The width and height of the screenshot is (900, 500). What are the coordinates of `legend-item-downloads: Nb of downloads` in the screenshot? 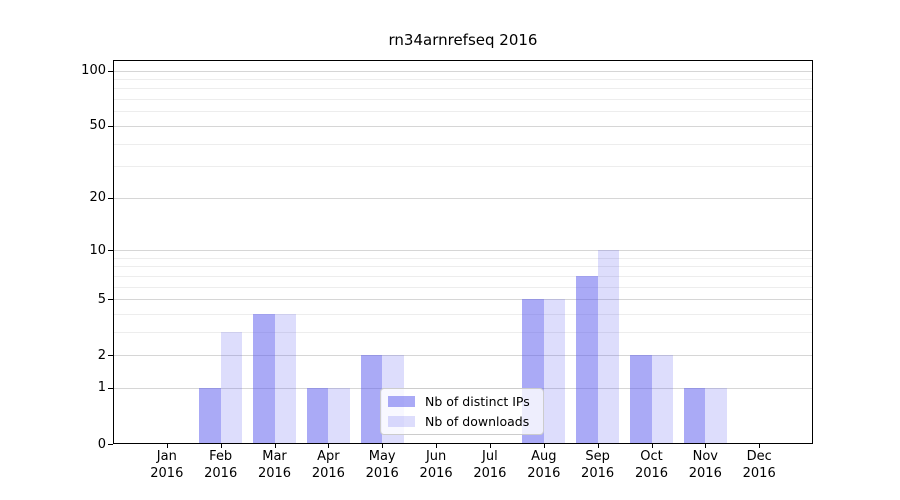 It's located at (462, 421).